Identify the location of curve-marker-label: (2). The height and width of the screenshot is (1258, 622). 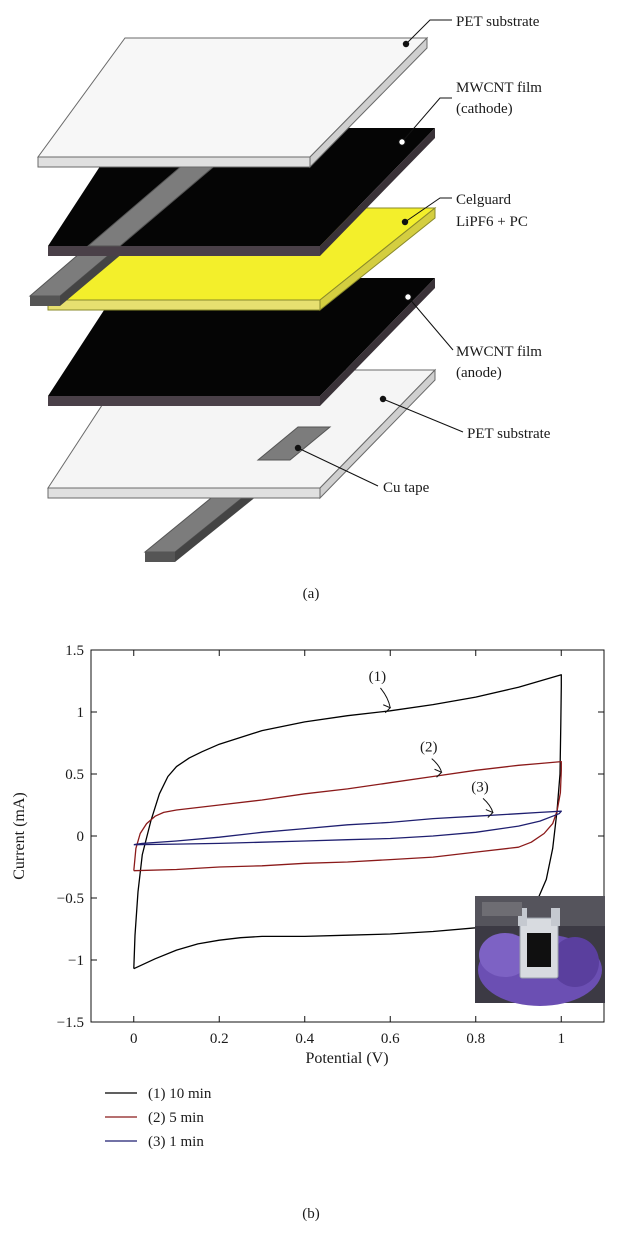
(429, 748).